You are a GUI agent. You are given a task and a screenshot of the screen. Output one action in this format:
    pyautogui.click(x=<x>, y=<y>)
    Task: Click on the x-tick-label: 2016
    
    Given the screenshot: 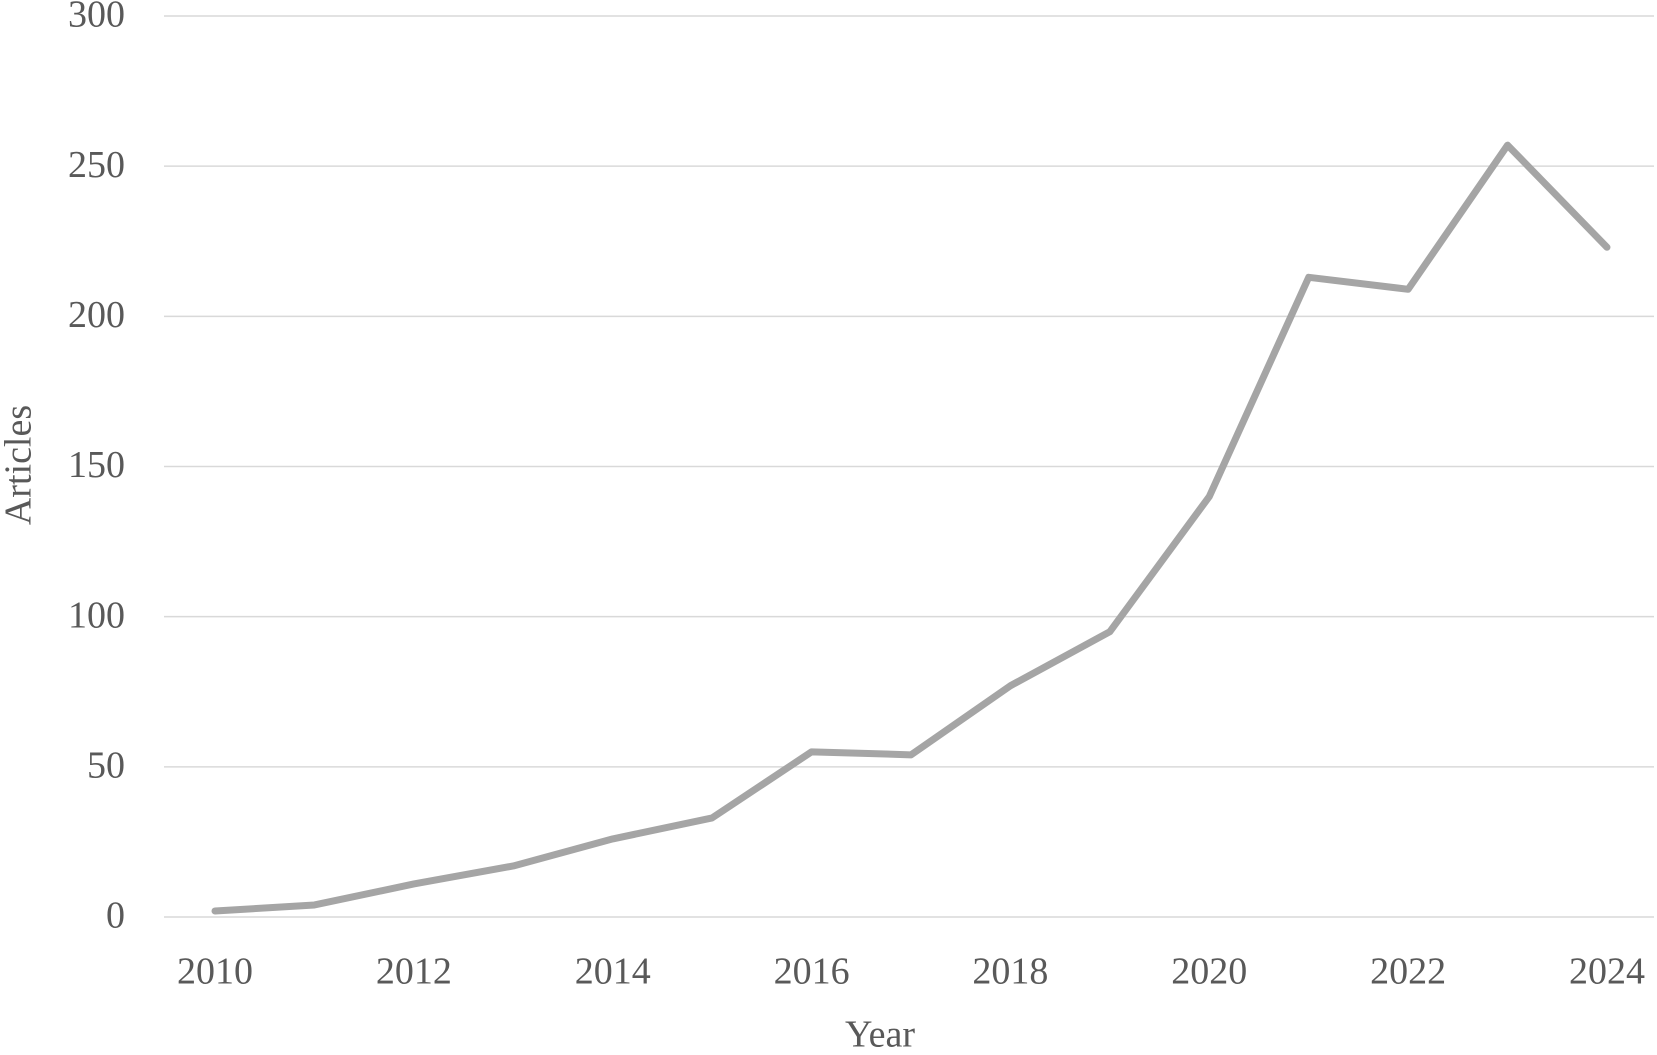 What is the action you would take?
    pyautogui.click(x=812, y=972)
    